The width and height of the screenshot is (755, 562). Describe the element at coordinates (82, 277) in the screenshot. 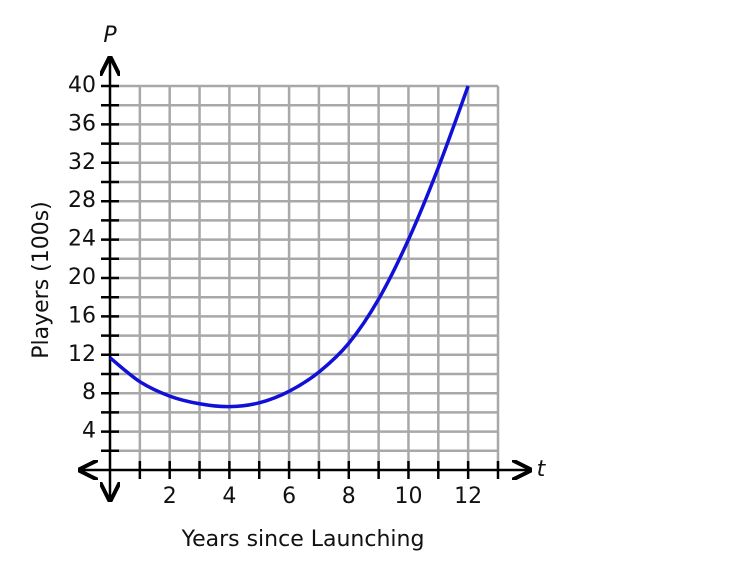

I see `y-tick-label: 20` at that location.